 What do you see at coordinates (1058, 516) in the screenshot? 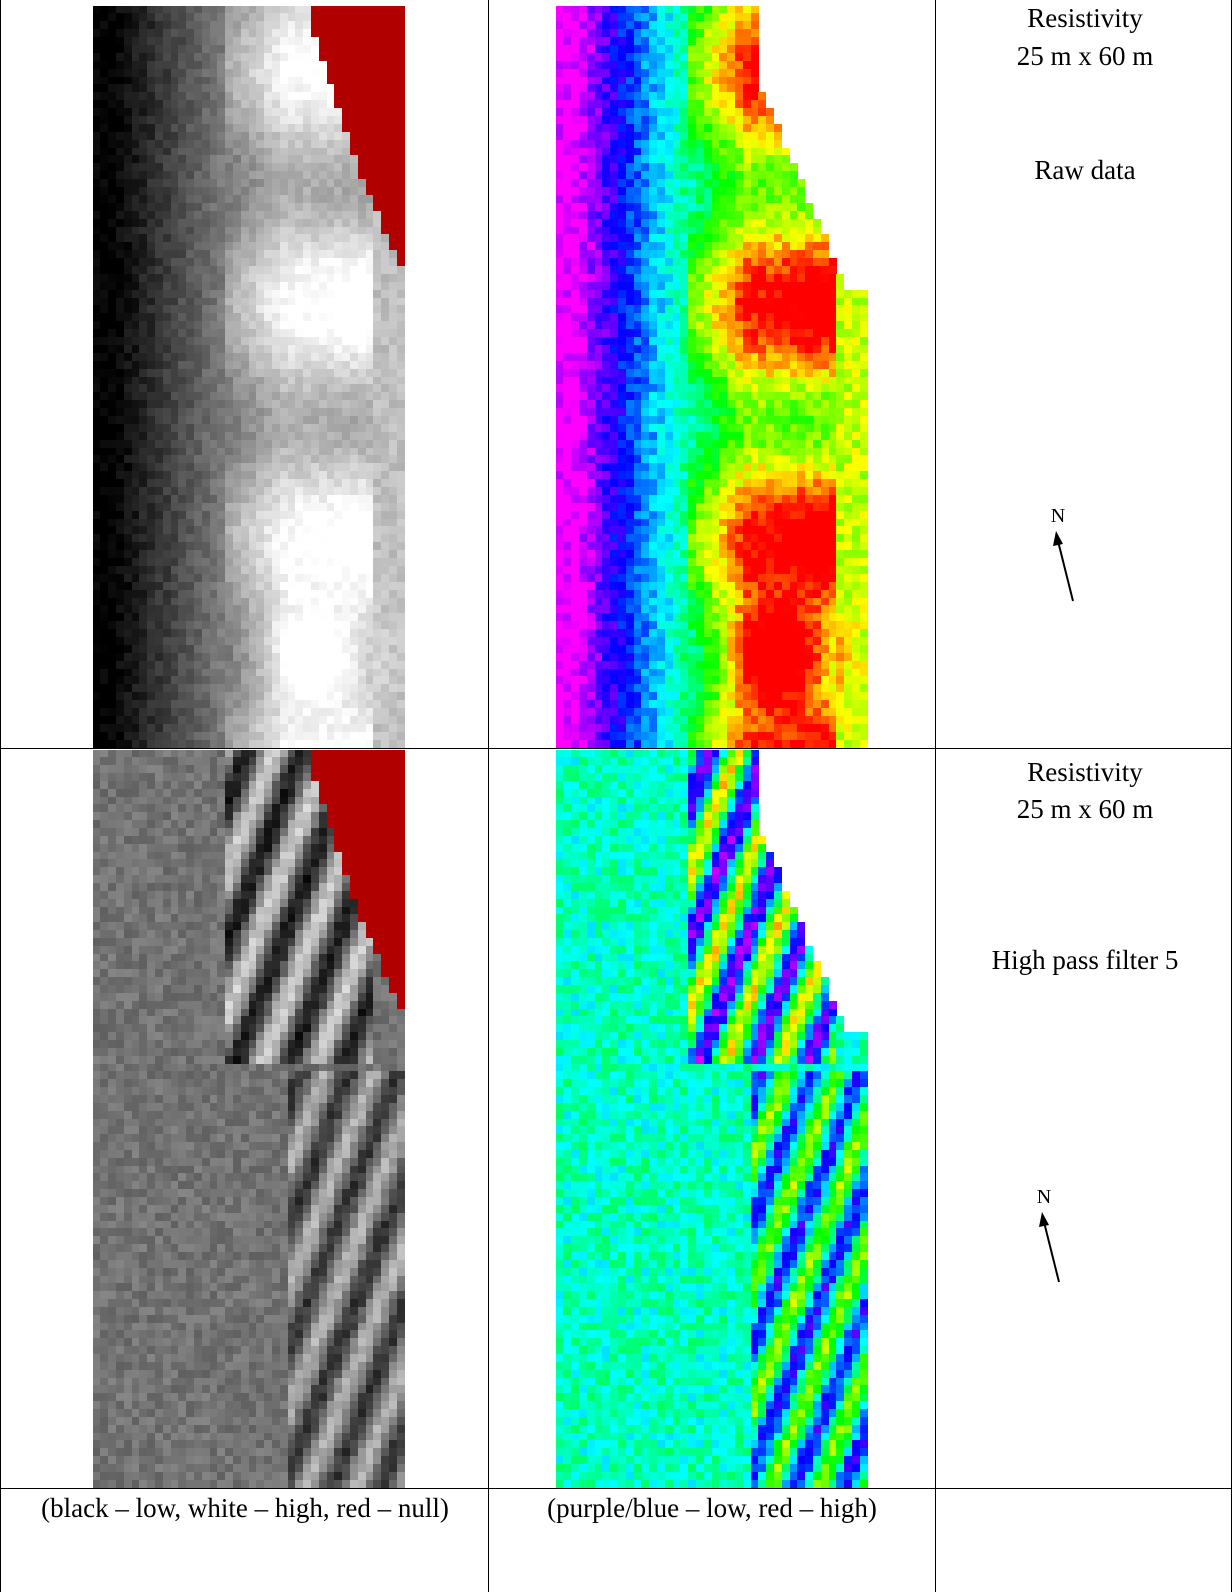
I see `row1-north-label: N` at bounding box center [1058, 516].